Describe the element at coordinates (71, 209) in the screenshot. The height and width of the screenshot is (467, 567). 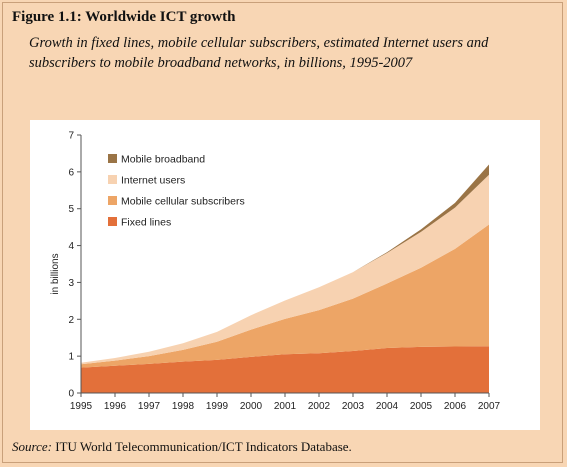
I see `y-tick-label-5: 5` at that location.